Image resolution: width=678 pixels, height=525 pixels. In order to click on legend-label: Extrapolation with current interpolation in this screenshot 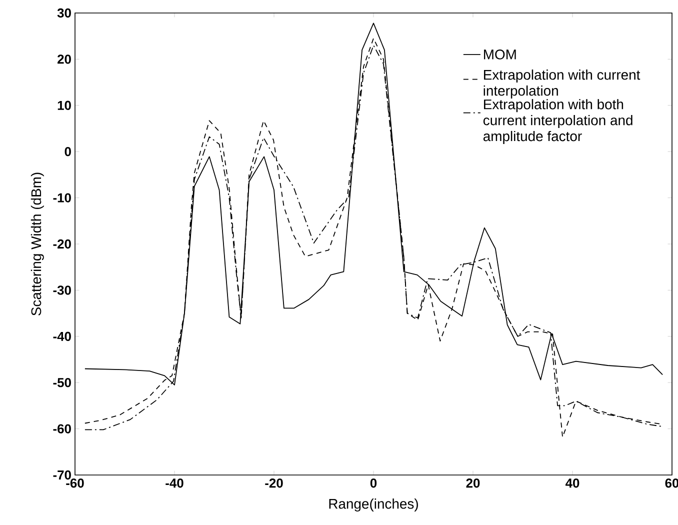, I will do `click(562, 84)`.